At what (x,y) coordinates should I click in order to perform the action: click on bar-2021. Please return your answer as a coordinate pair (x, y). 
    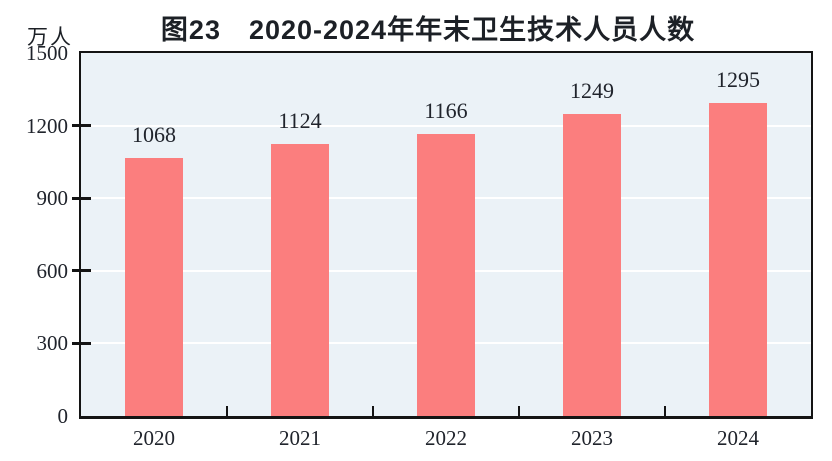
    Looking at the image, I should click on (300, 280).